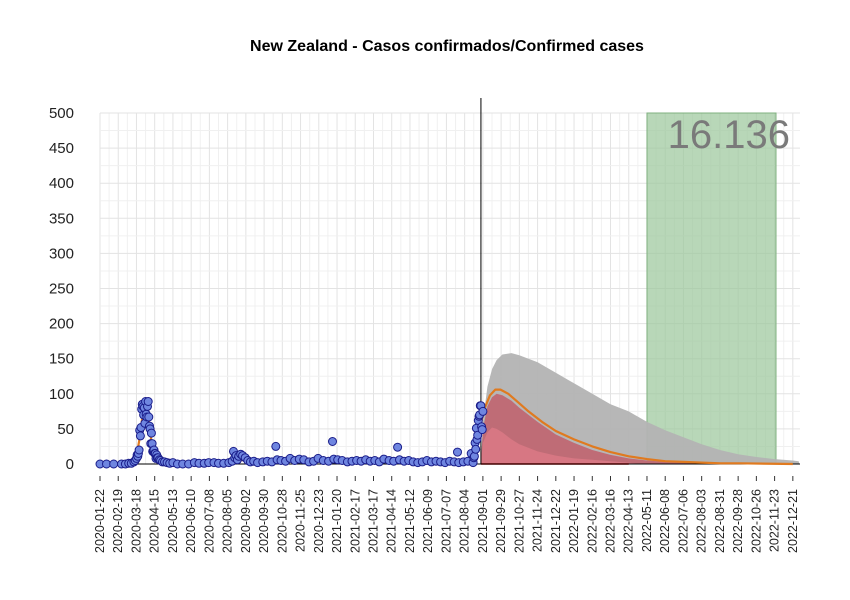  Describe the element at coordinates (556, 521) in the screenshot. I see `x-tick-label: 2021-12-22` at that location.